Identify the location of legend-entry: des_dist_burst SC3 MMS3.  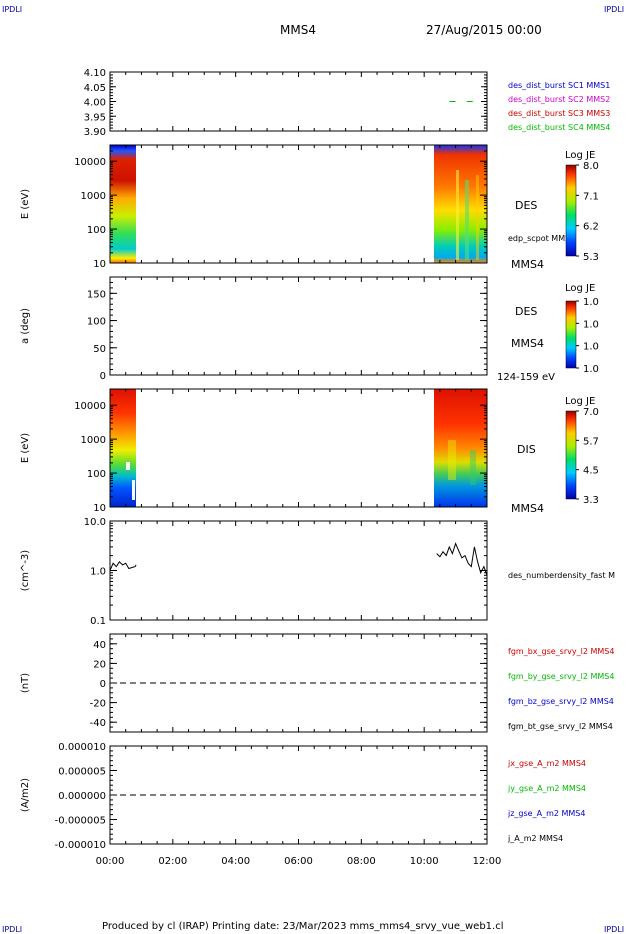
(559, 113).